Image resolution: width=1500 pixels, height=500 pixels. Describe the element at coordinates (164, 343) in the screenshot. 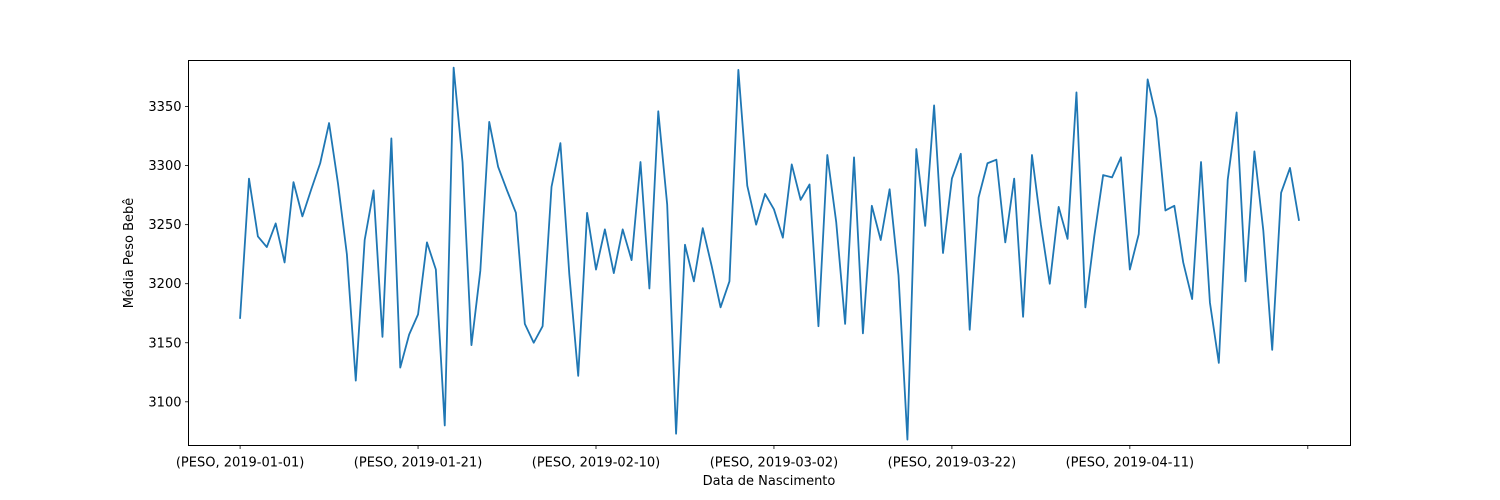

I see `y-tick-label: 3150` at that location.